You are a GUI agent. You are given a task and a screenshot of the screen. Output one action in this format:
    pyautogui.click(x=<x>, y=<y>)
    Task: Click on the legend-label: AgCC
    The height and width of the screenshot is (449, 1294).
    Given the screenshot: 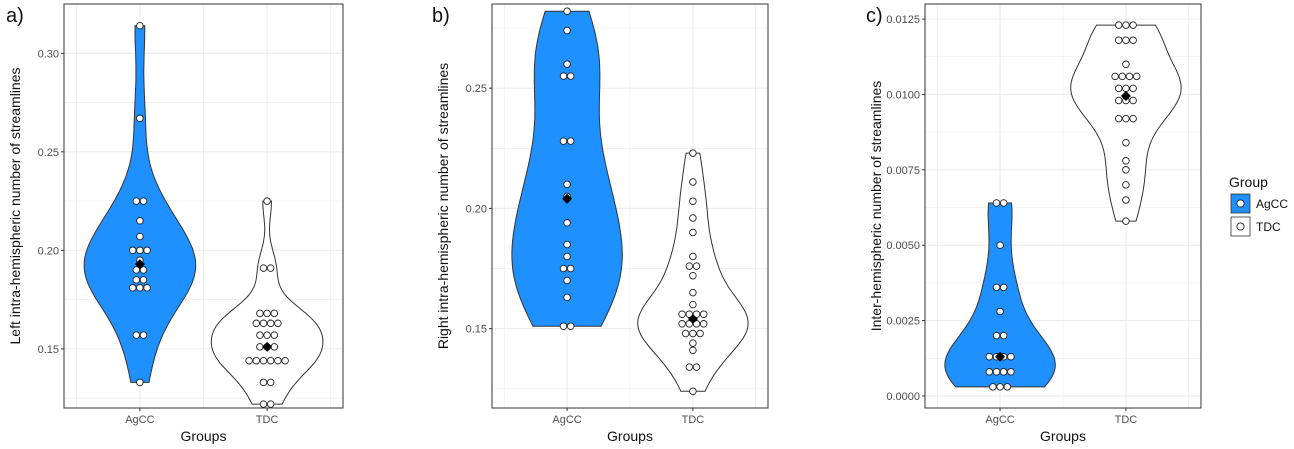 What is the action you would take?
    pyautogui.click(x=1272, y=204)
    